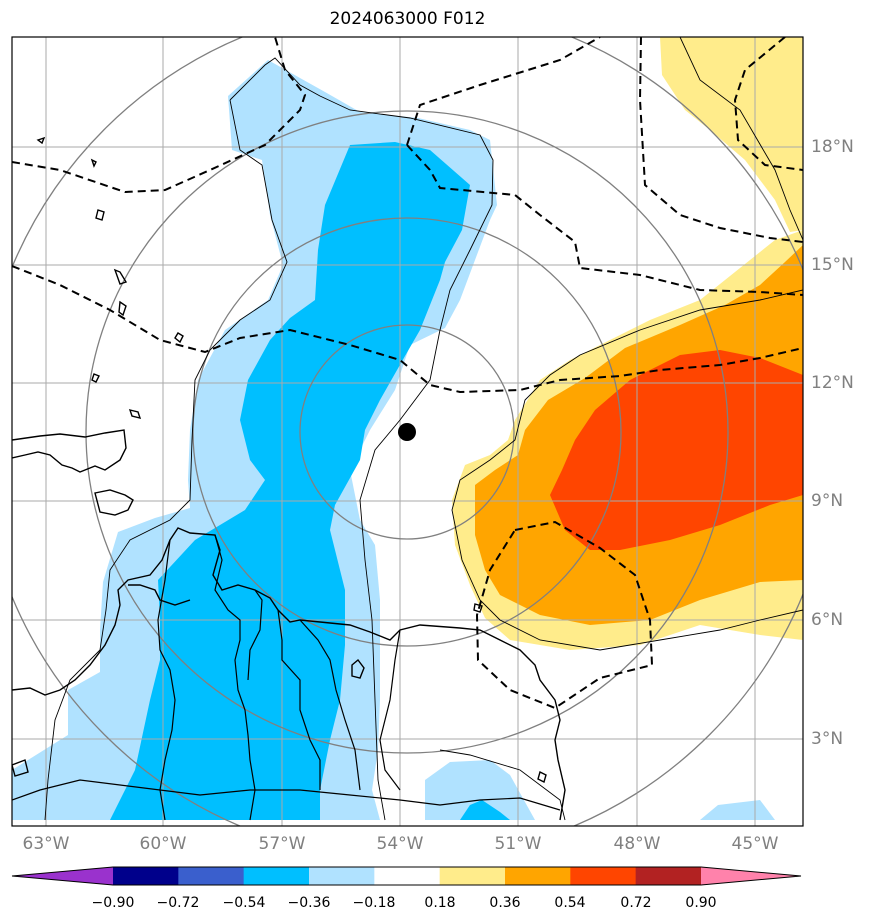 This screenshot has height=924, width=873. What do you see at coordinates (832, 147) in the screenshot?
I see `lat-label-18n: 18°N` at bounding box center [832, 147].